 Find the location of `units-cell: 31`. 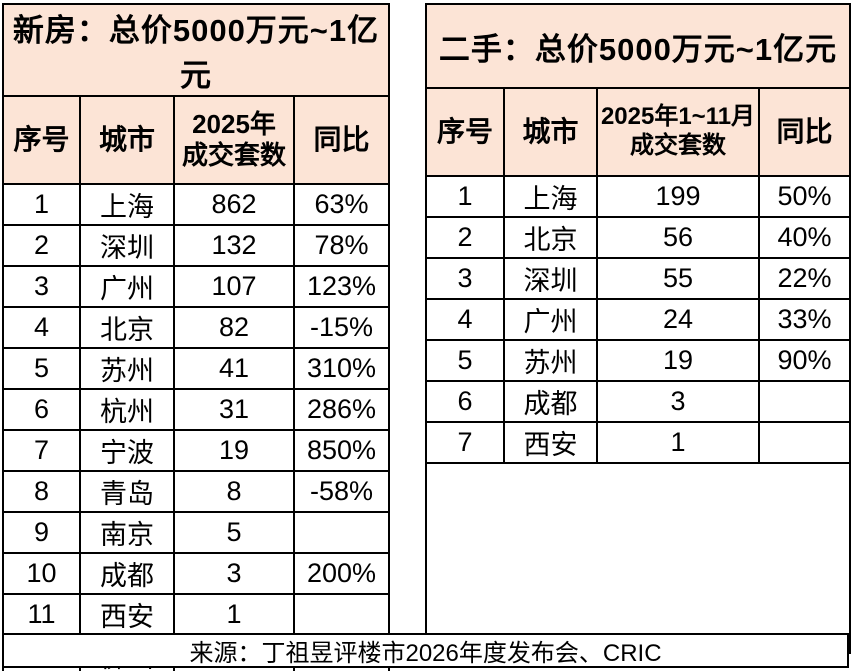

units-cell: 31 is located at coordinates (234, 409).